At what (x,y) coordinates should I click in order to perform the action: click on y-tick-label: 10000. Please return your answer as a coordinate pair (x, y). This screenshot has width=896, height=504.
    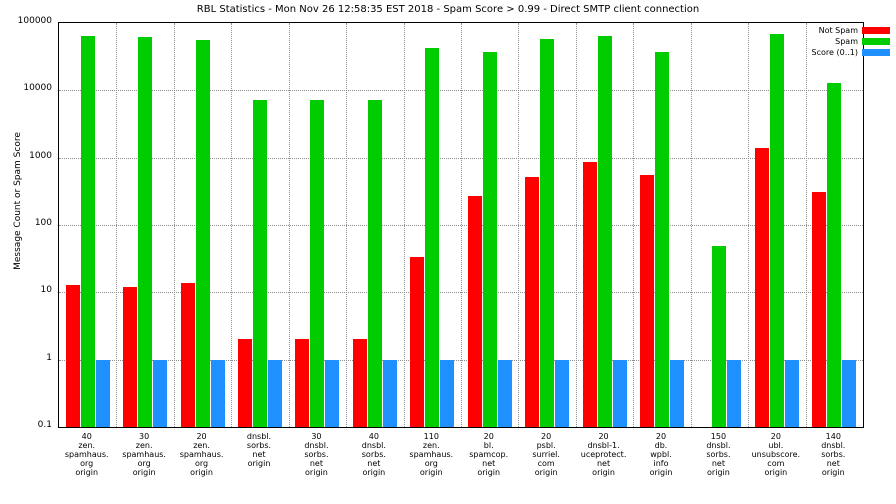
    Looking at the image, I should click on (37, 88).